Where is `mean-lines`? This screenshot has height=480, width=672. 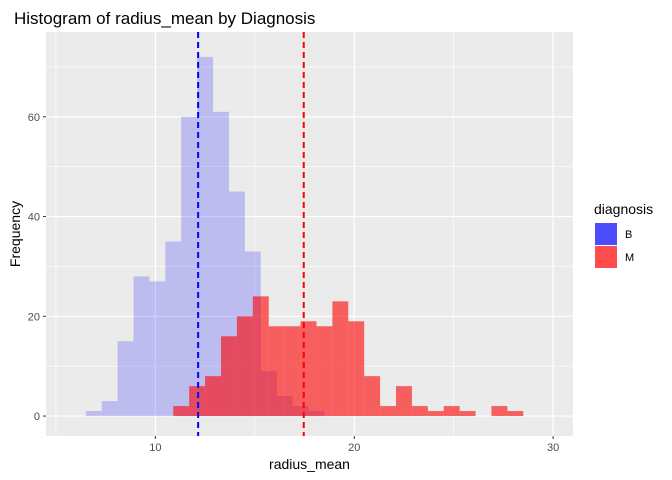
mean-lines is located at coordinates (251, 234).